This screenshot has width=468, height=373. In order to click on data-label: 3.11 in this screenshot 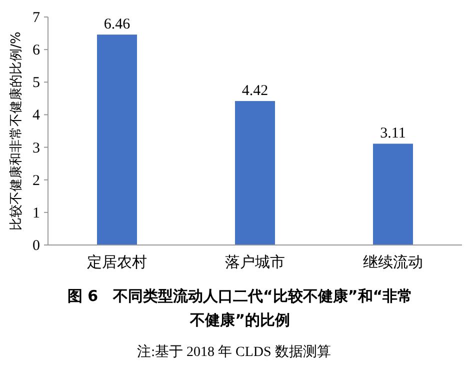, I will do `click(393, 134)`.